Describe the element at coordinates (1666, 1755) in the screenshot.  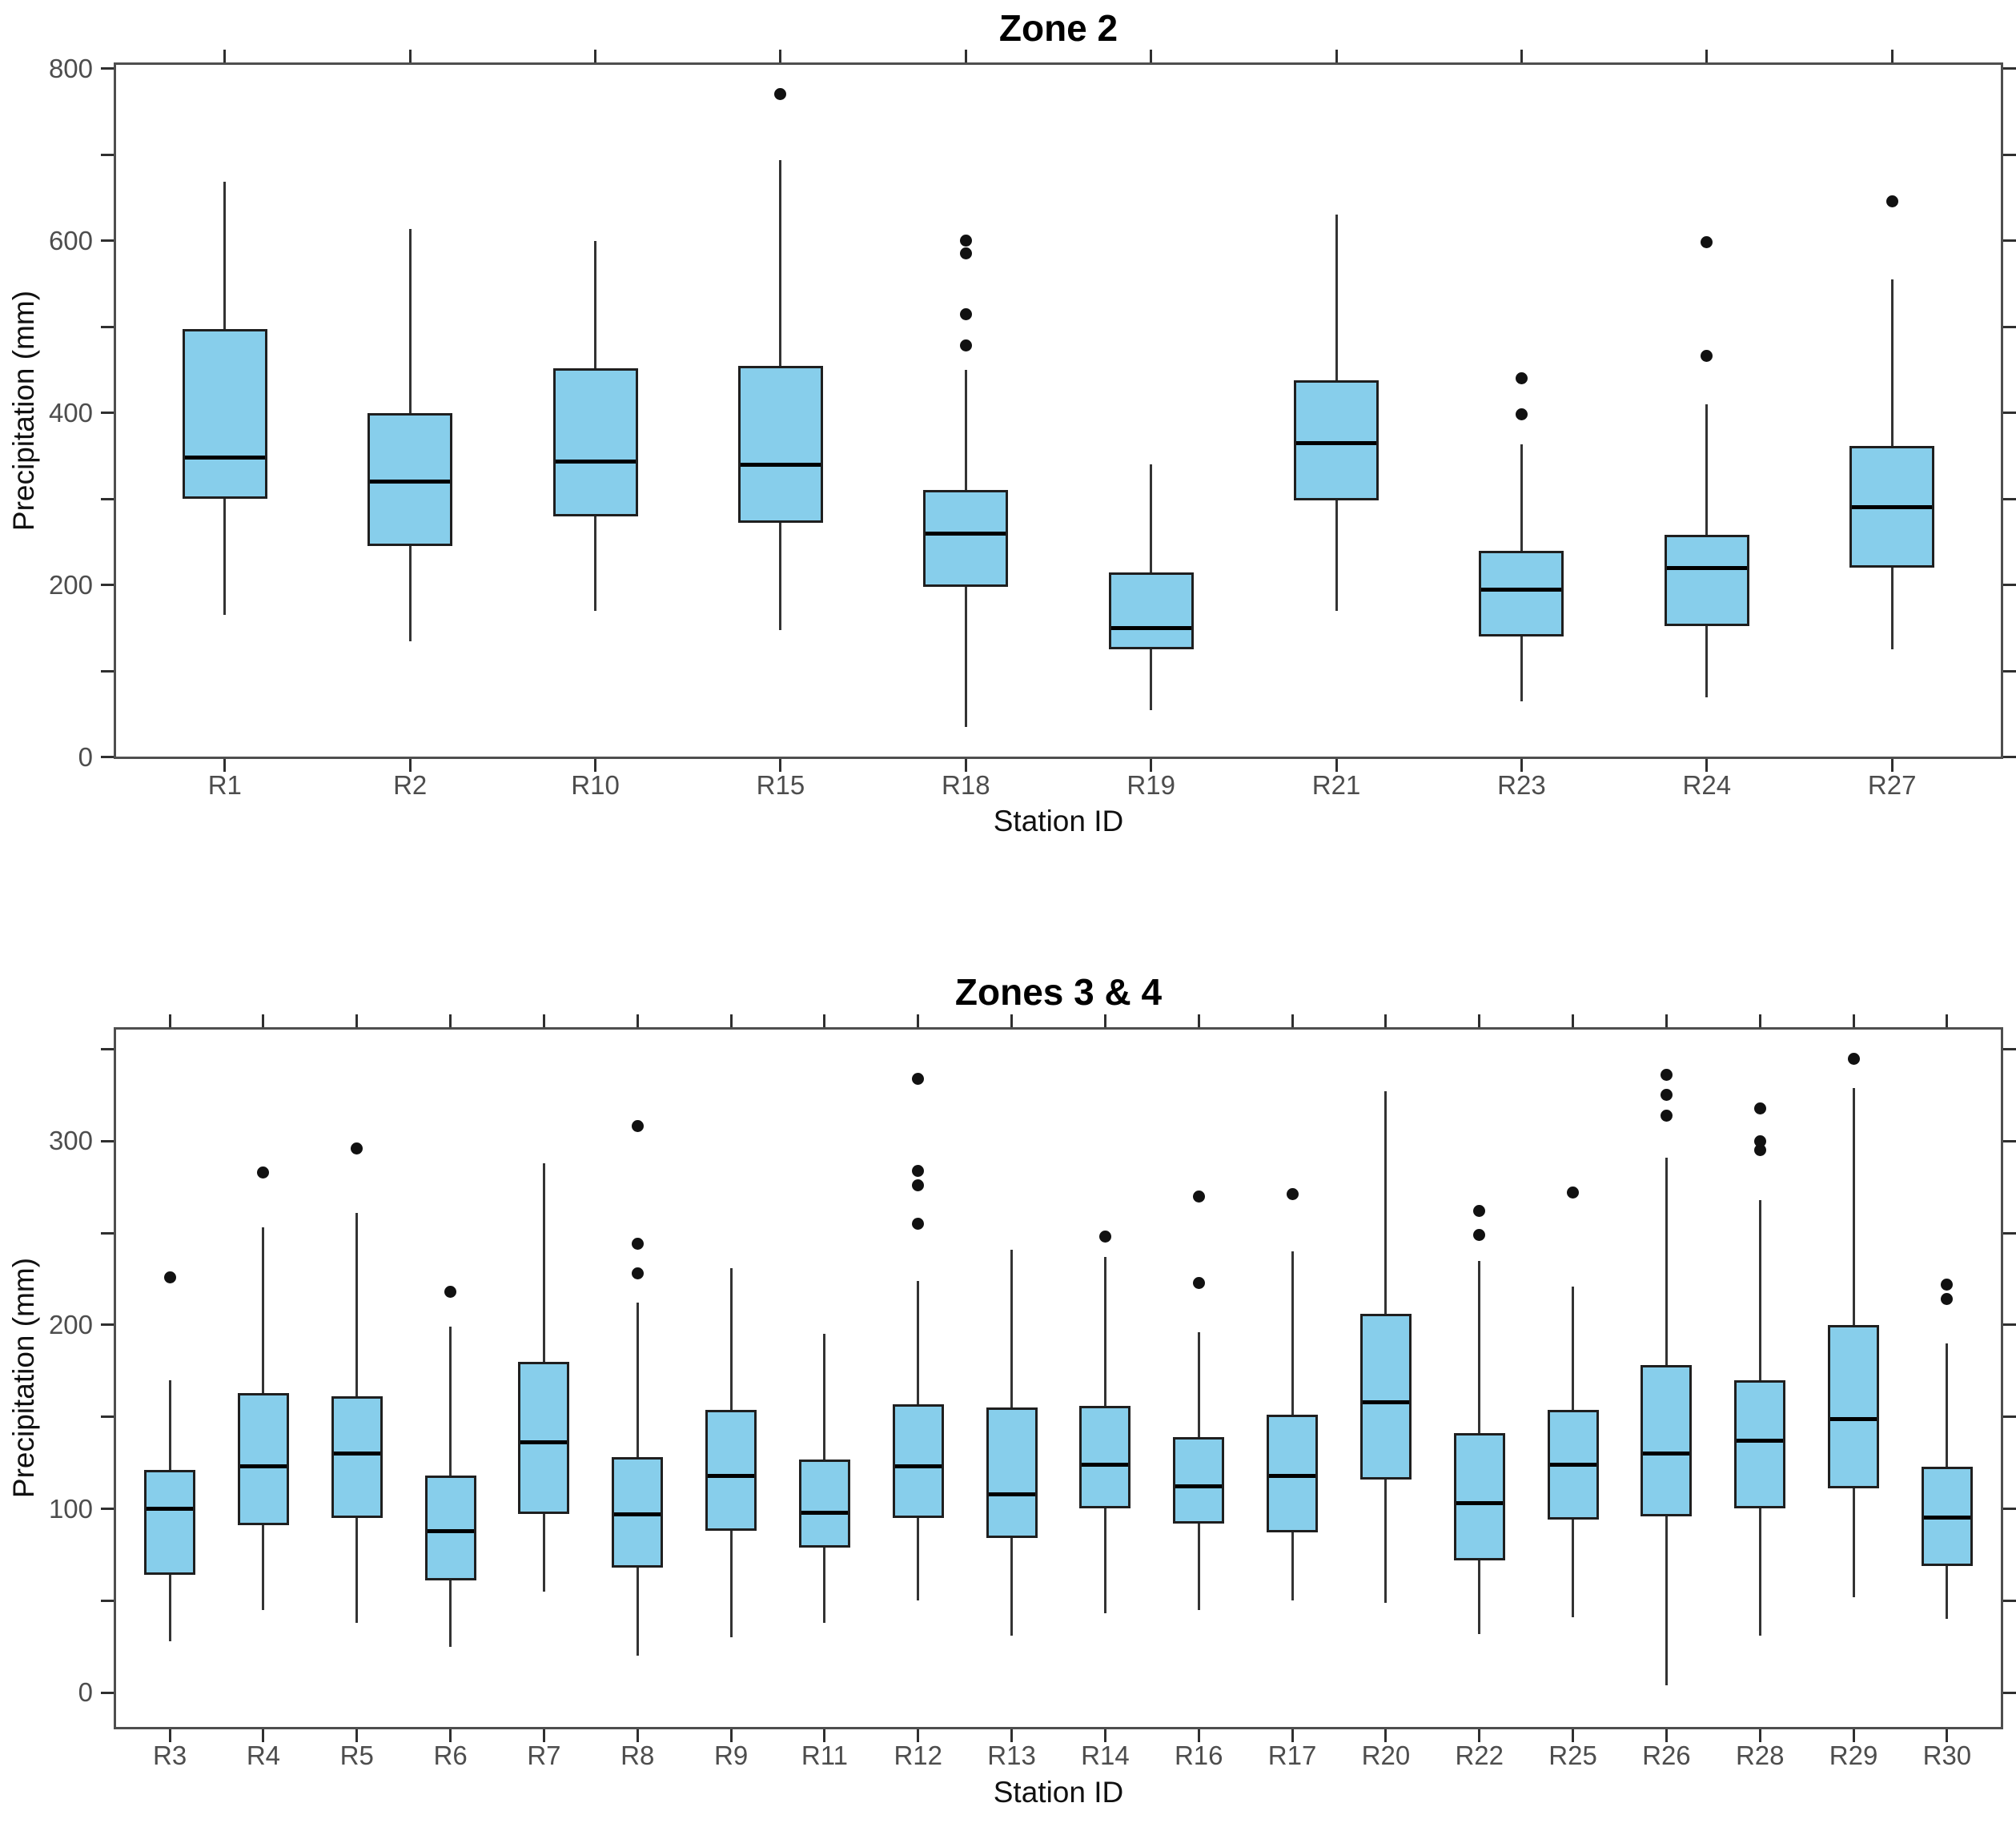
I see `x-tick-label: R26` at that location.